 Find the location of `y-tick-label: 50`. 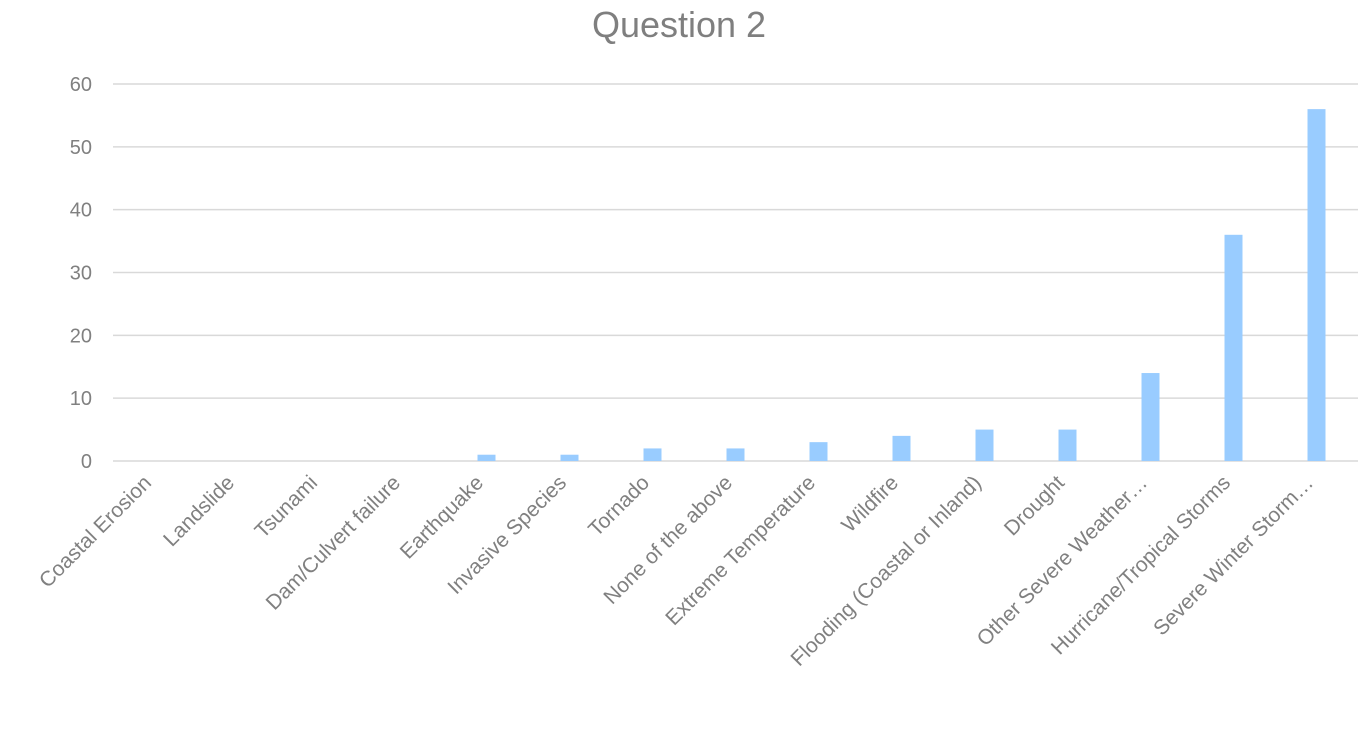

y-tick-label: 50 is located at coordinates (81, 148).